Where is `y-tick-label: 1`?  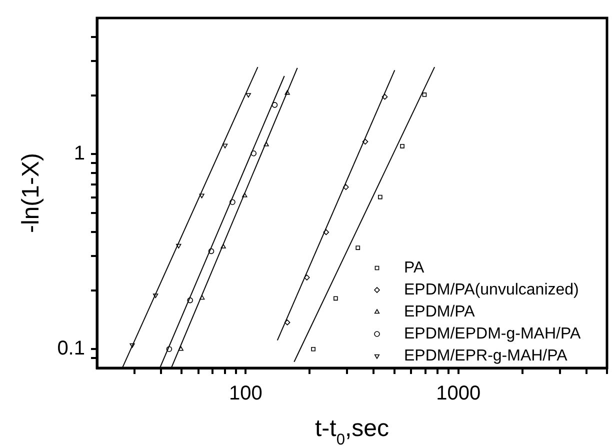 y-tick-label: 1 is located at coordinates (79, 153).